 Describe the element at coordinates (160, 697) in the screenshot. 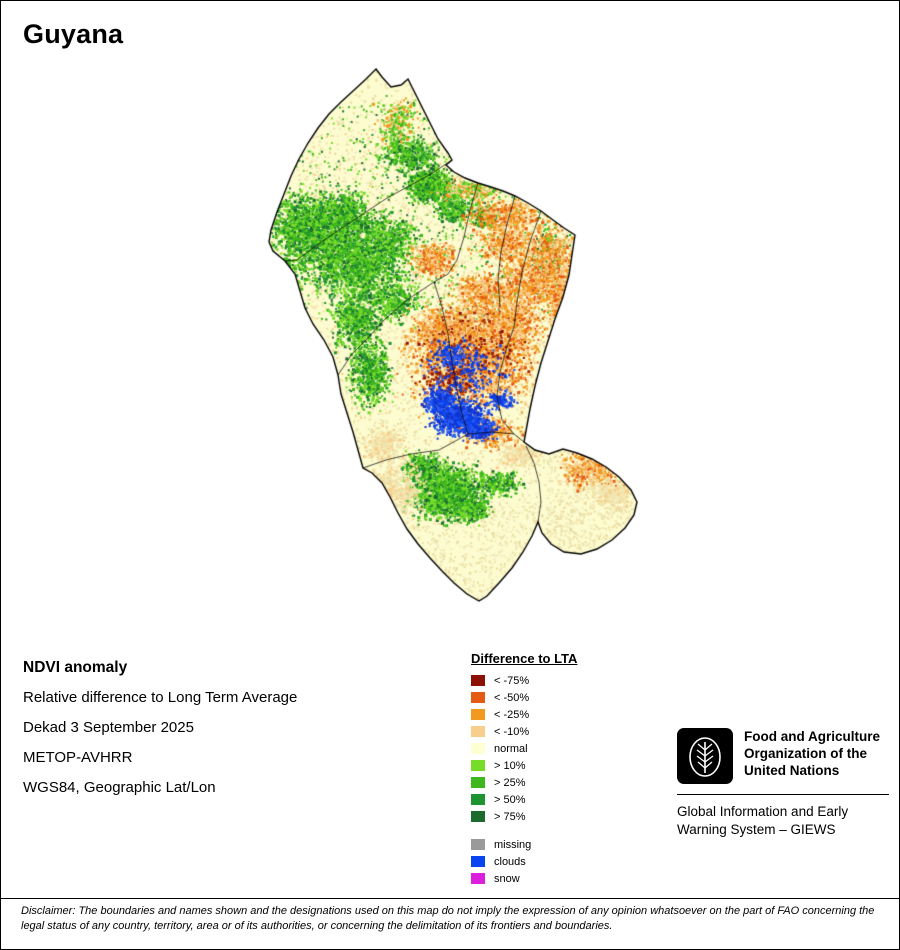

I see `info-line: Relative difference to Long Term Average` at that location.